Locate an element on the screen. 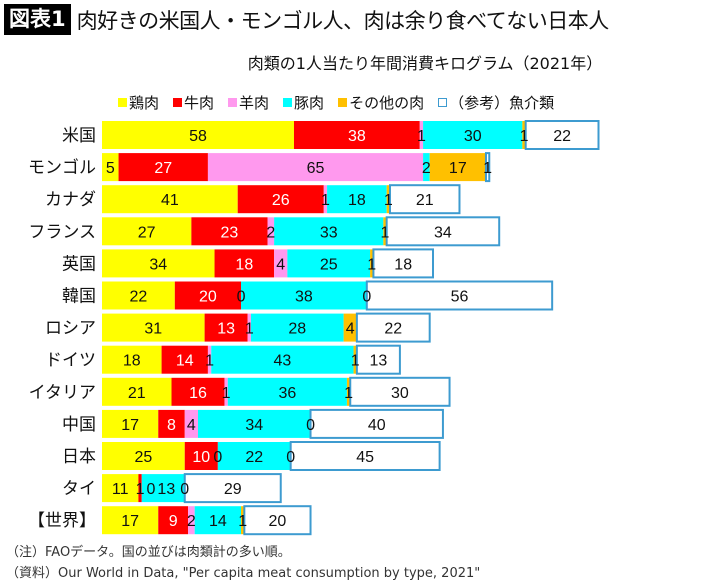 This screenshot has height=584, width=720. data-label: 20 is located at coordinates (278, 521).